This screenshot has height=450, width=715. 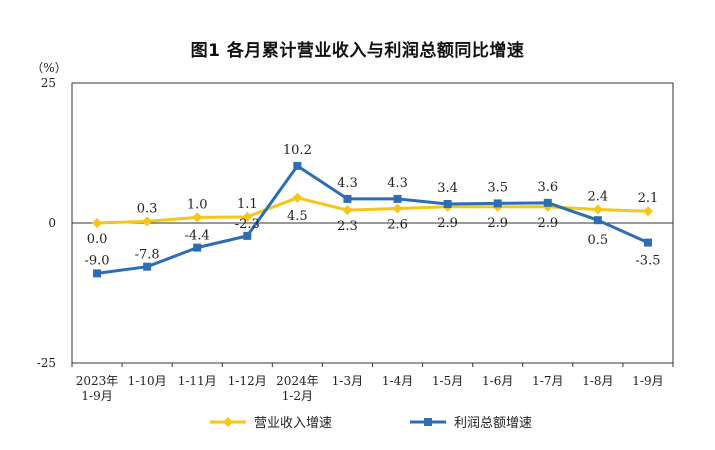 What do you see at coordinates (598, 197) in the screenshot?
I see `revenue-data-label: 2.4` at bounding box center [598, 197].